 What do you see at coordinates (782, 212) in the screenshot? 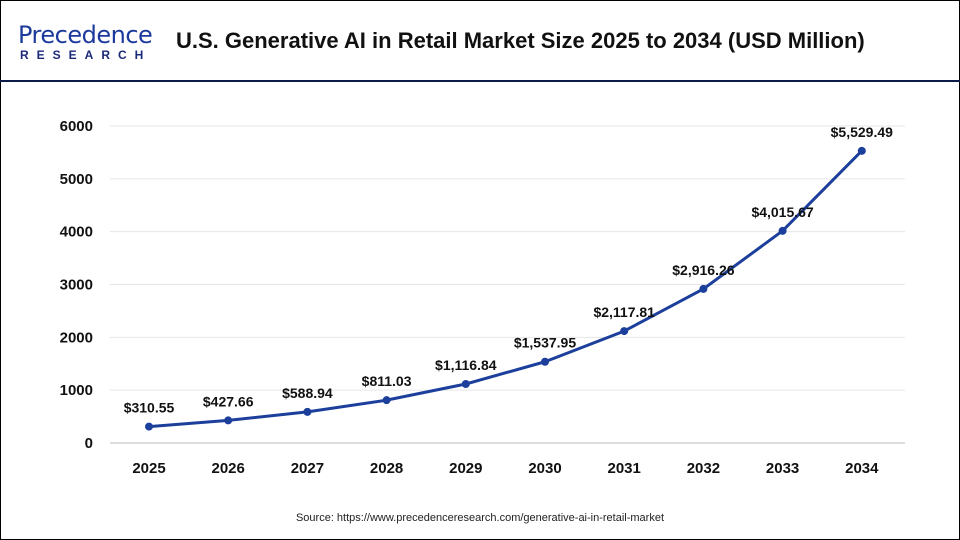
I see `data-label: $4,015.67` at bounding box center [782, 212].